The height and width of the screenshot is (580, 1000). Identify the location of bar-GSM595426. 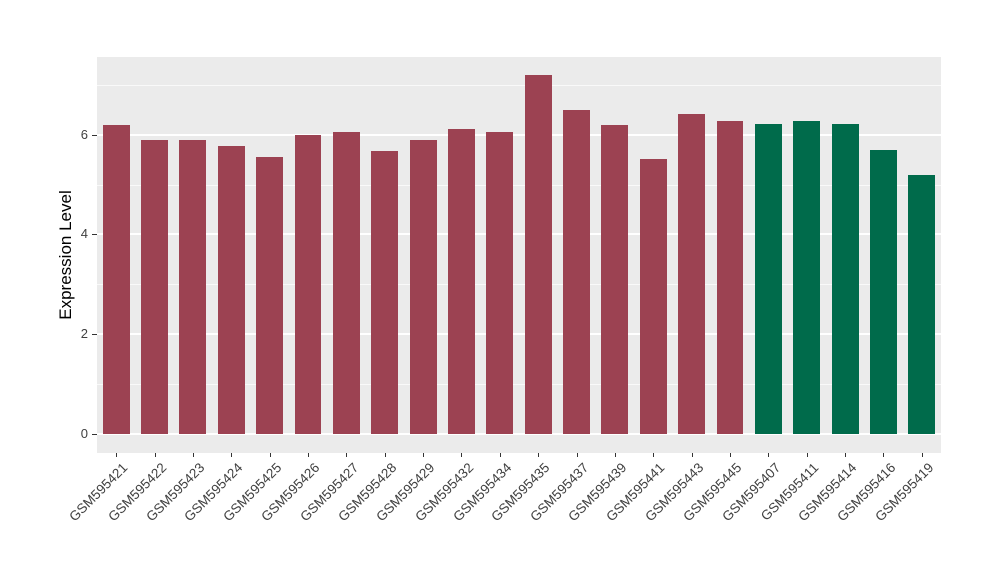
(308, 284).